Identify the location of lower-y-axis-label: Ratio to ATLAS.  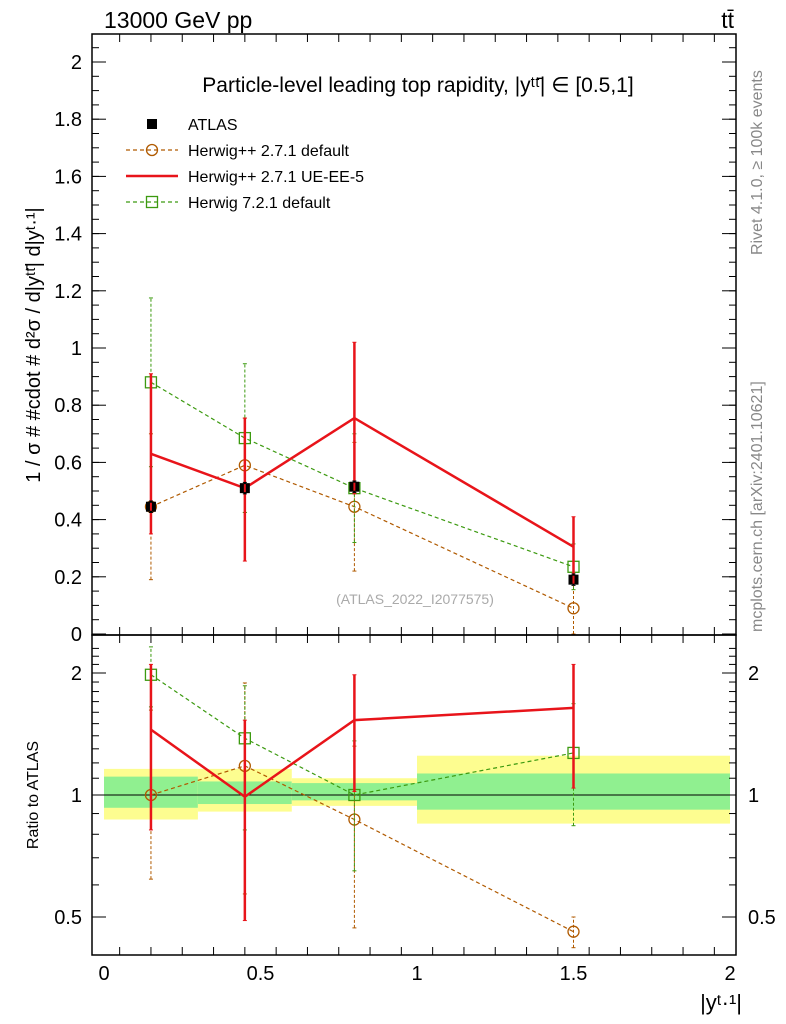
(33, 795).